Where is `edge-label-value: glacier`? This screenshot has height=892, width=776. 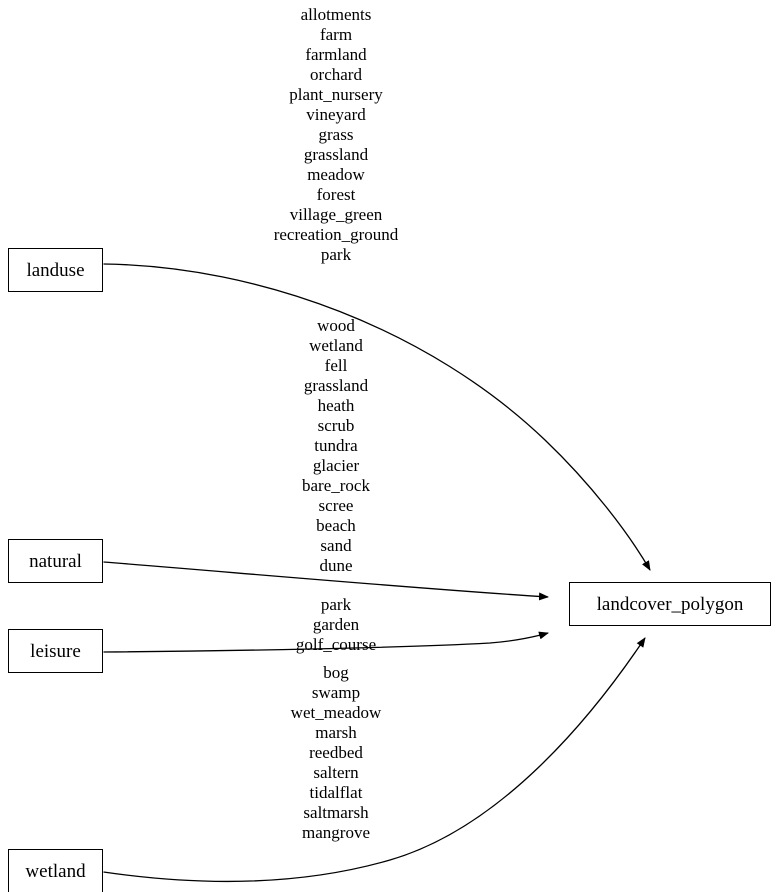 edge-label-value: glacier is located at coordinates (336, 465).